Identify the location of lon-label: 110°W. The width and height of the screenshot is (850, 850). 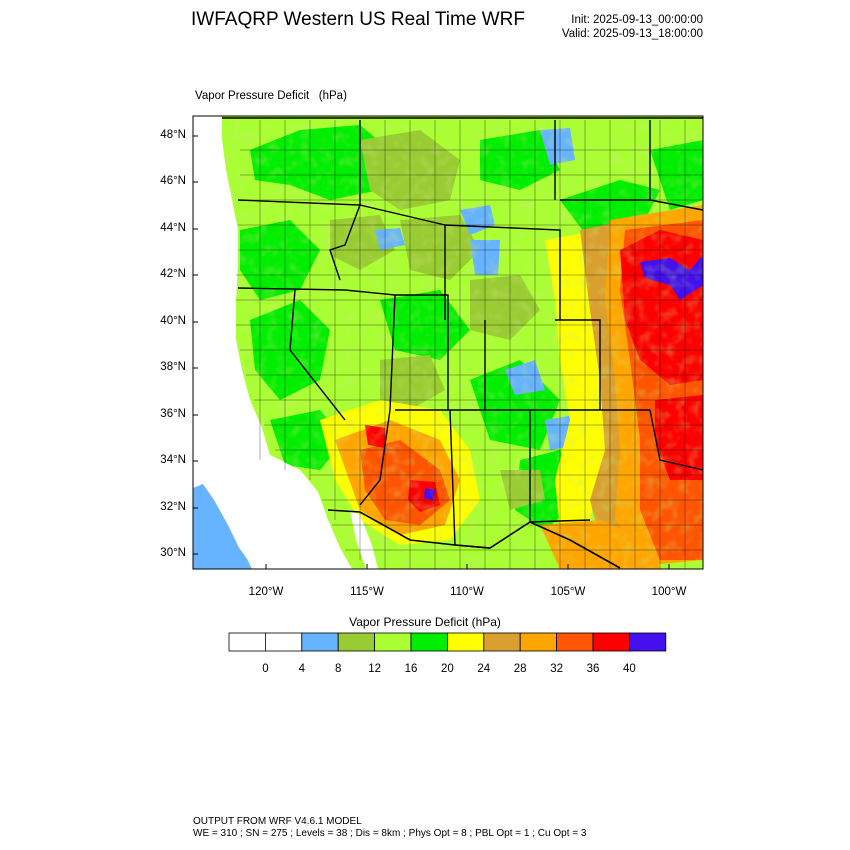
(467, 592).